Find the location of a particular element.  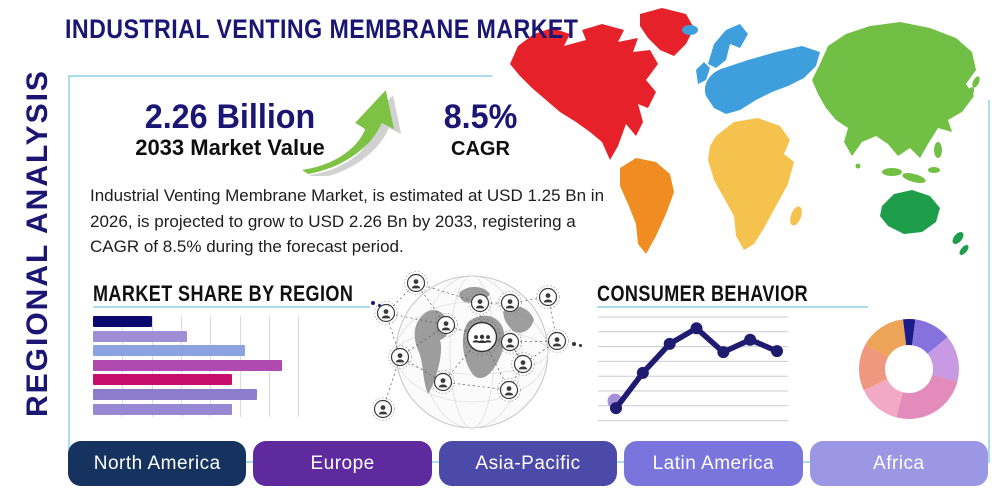

regional-share-donut-chart is located at coordinates (909, 368).